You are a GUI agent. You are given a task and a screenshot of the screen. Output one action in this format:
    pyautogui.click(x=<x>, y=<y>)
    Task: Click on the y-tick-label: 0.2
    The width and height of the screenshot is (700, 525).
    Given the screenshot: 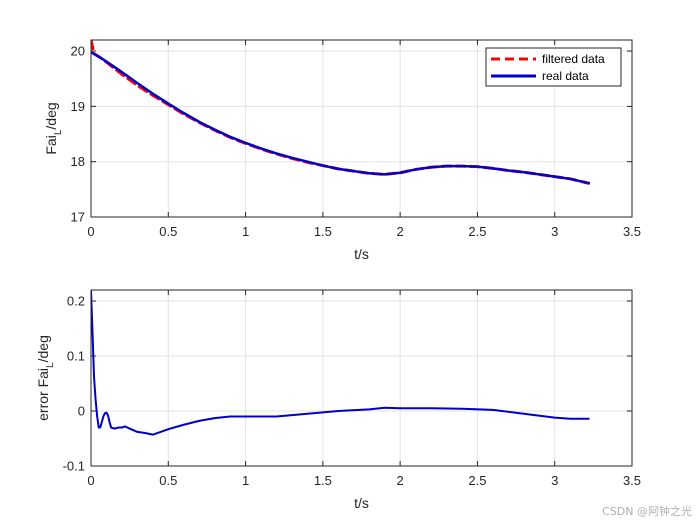 What is the action you would take?
    pyautogui.click(x=76, y=301)
    